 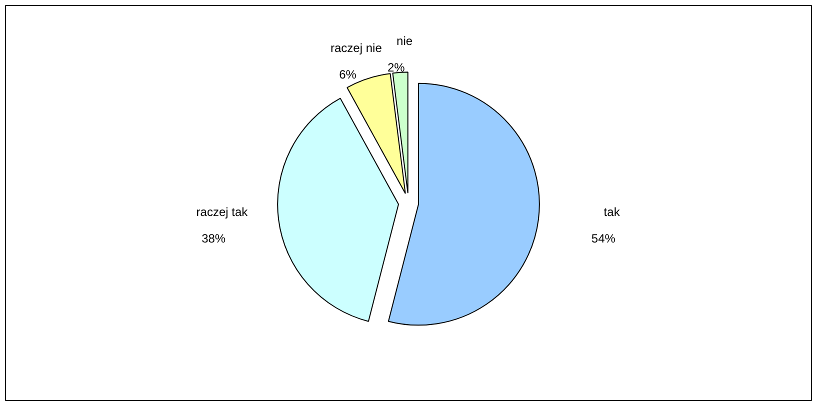 I want to click on slice-label: nie, so click(x=404, y=41).